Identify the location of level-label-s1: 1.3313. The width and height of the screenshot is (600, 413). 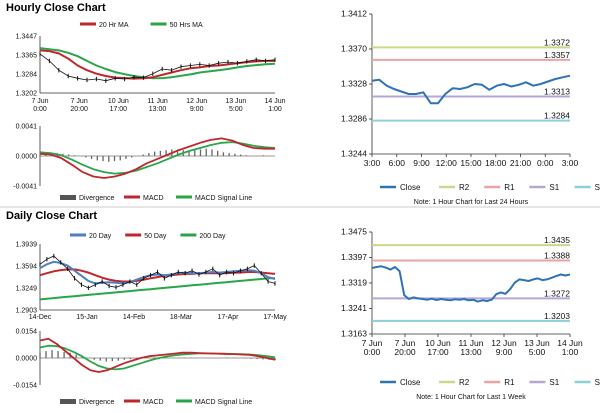
(557, 92).